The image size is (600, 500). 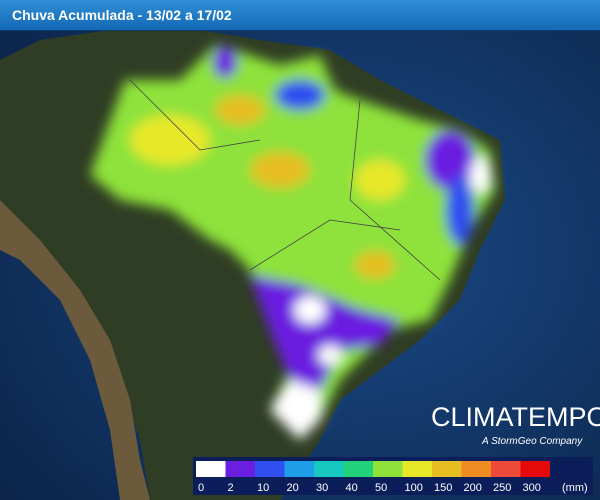 What do you see at coordinates (231, 488) in the screenshot?
I see `legend-label: 2` at bounding box center [231, 488].